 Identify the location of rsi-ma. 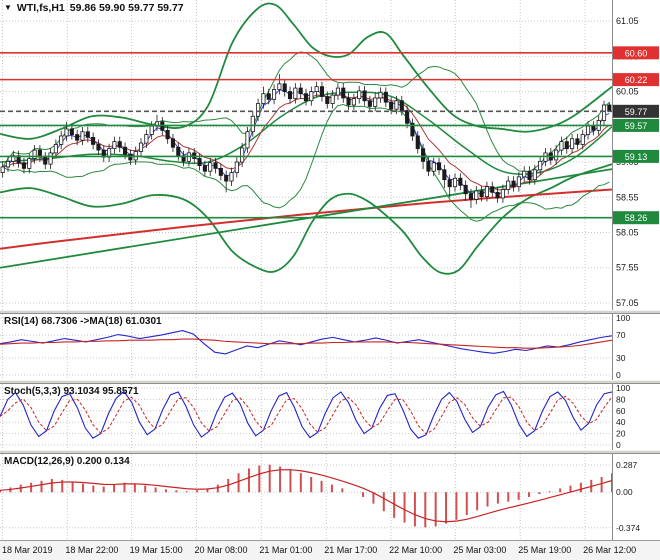
(306, 343).